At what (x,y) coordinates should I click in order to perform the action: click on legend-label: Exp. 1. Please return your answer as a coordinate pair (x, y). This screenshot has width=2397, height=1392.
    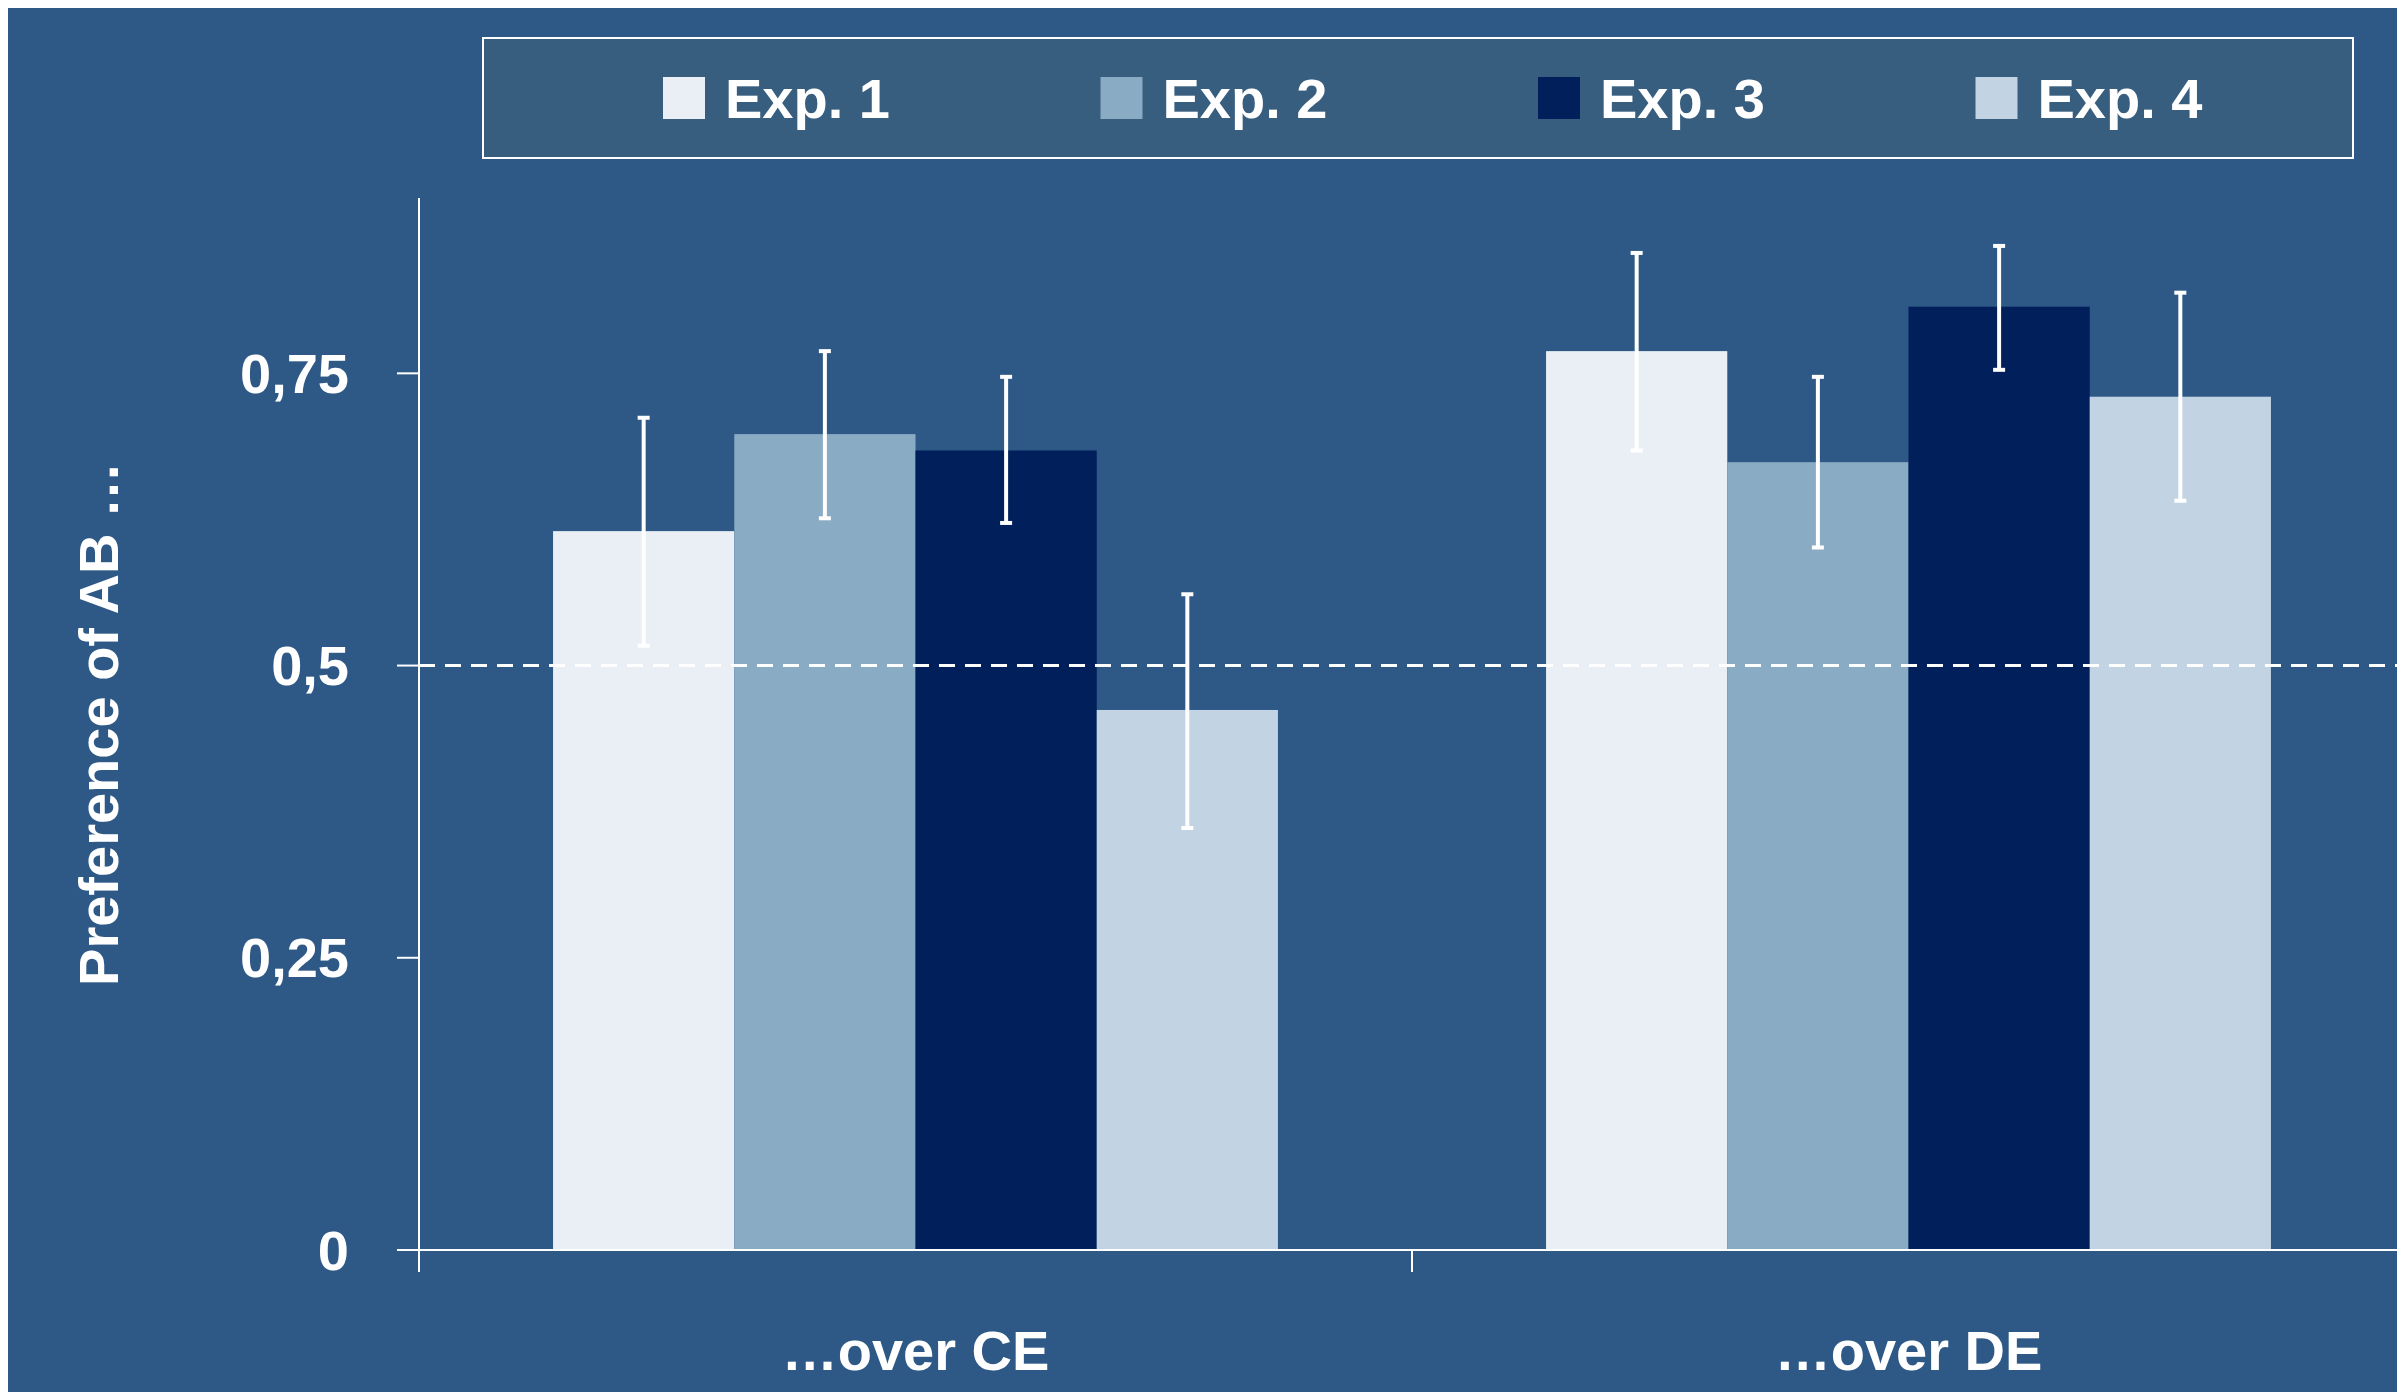
    Looking at the image, I should click on (807, 98).